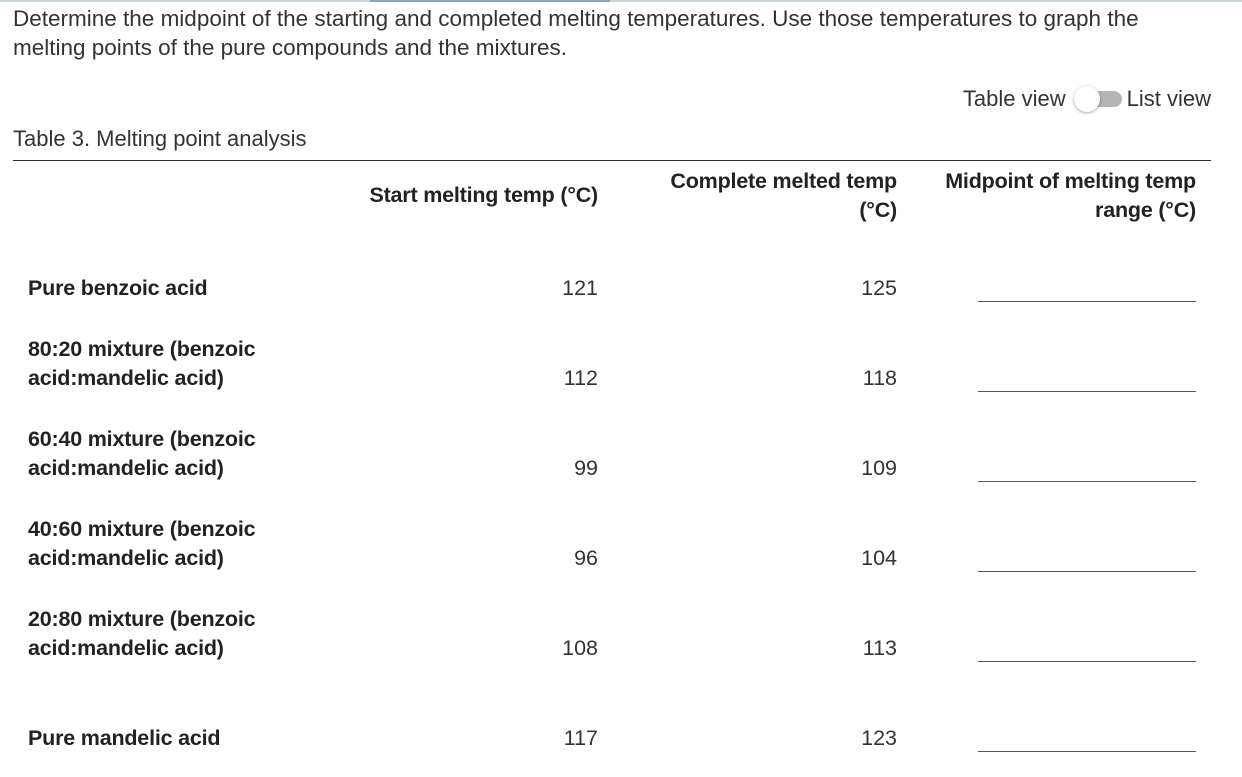  What do you see at coordinates (580, 738) in the screenshot?
I see `cell-start: 117` at bounding box center [580, 738].